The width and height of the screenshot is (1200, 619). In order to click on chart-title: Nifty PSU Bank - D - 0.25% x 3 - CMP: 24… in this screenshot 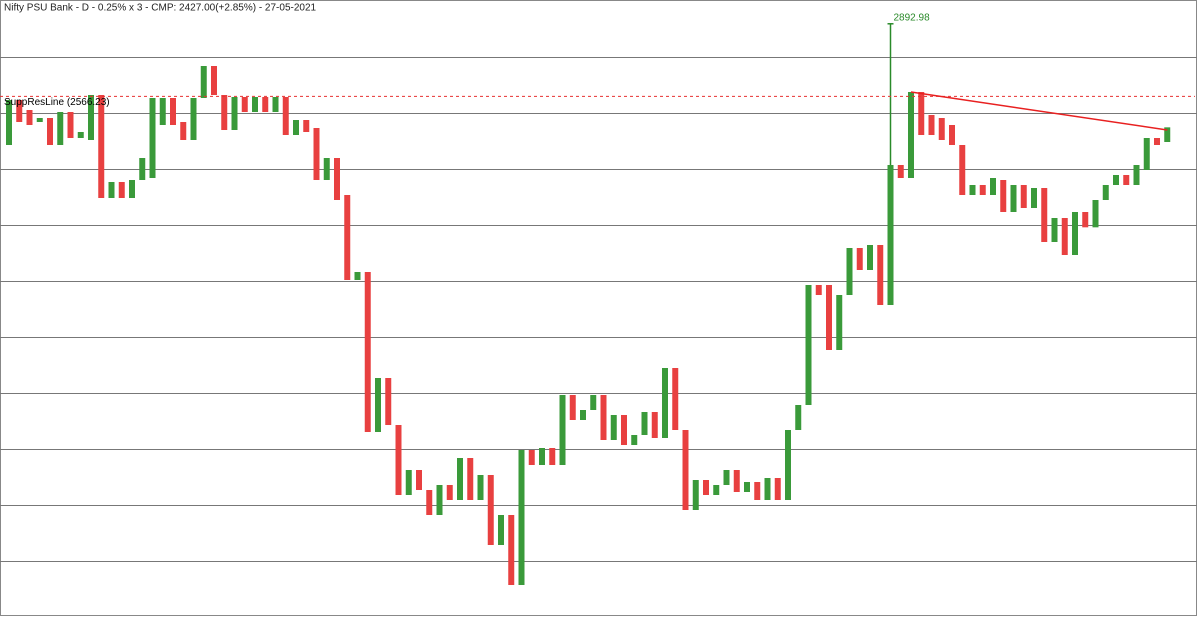, I will do `click(160, 8)`.